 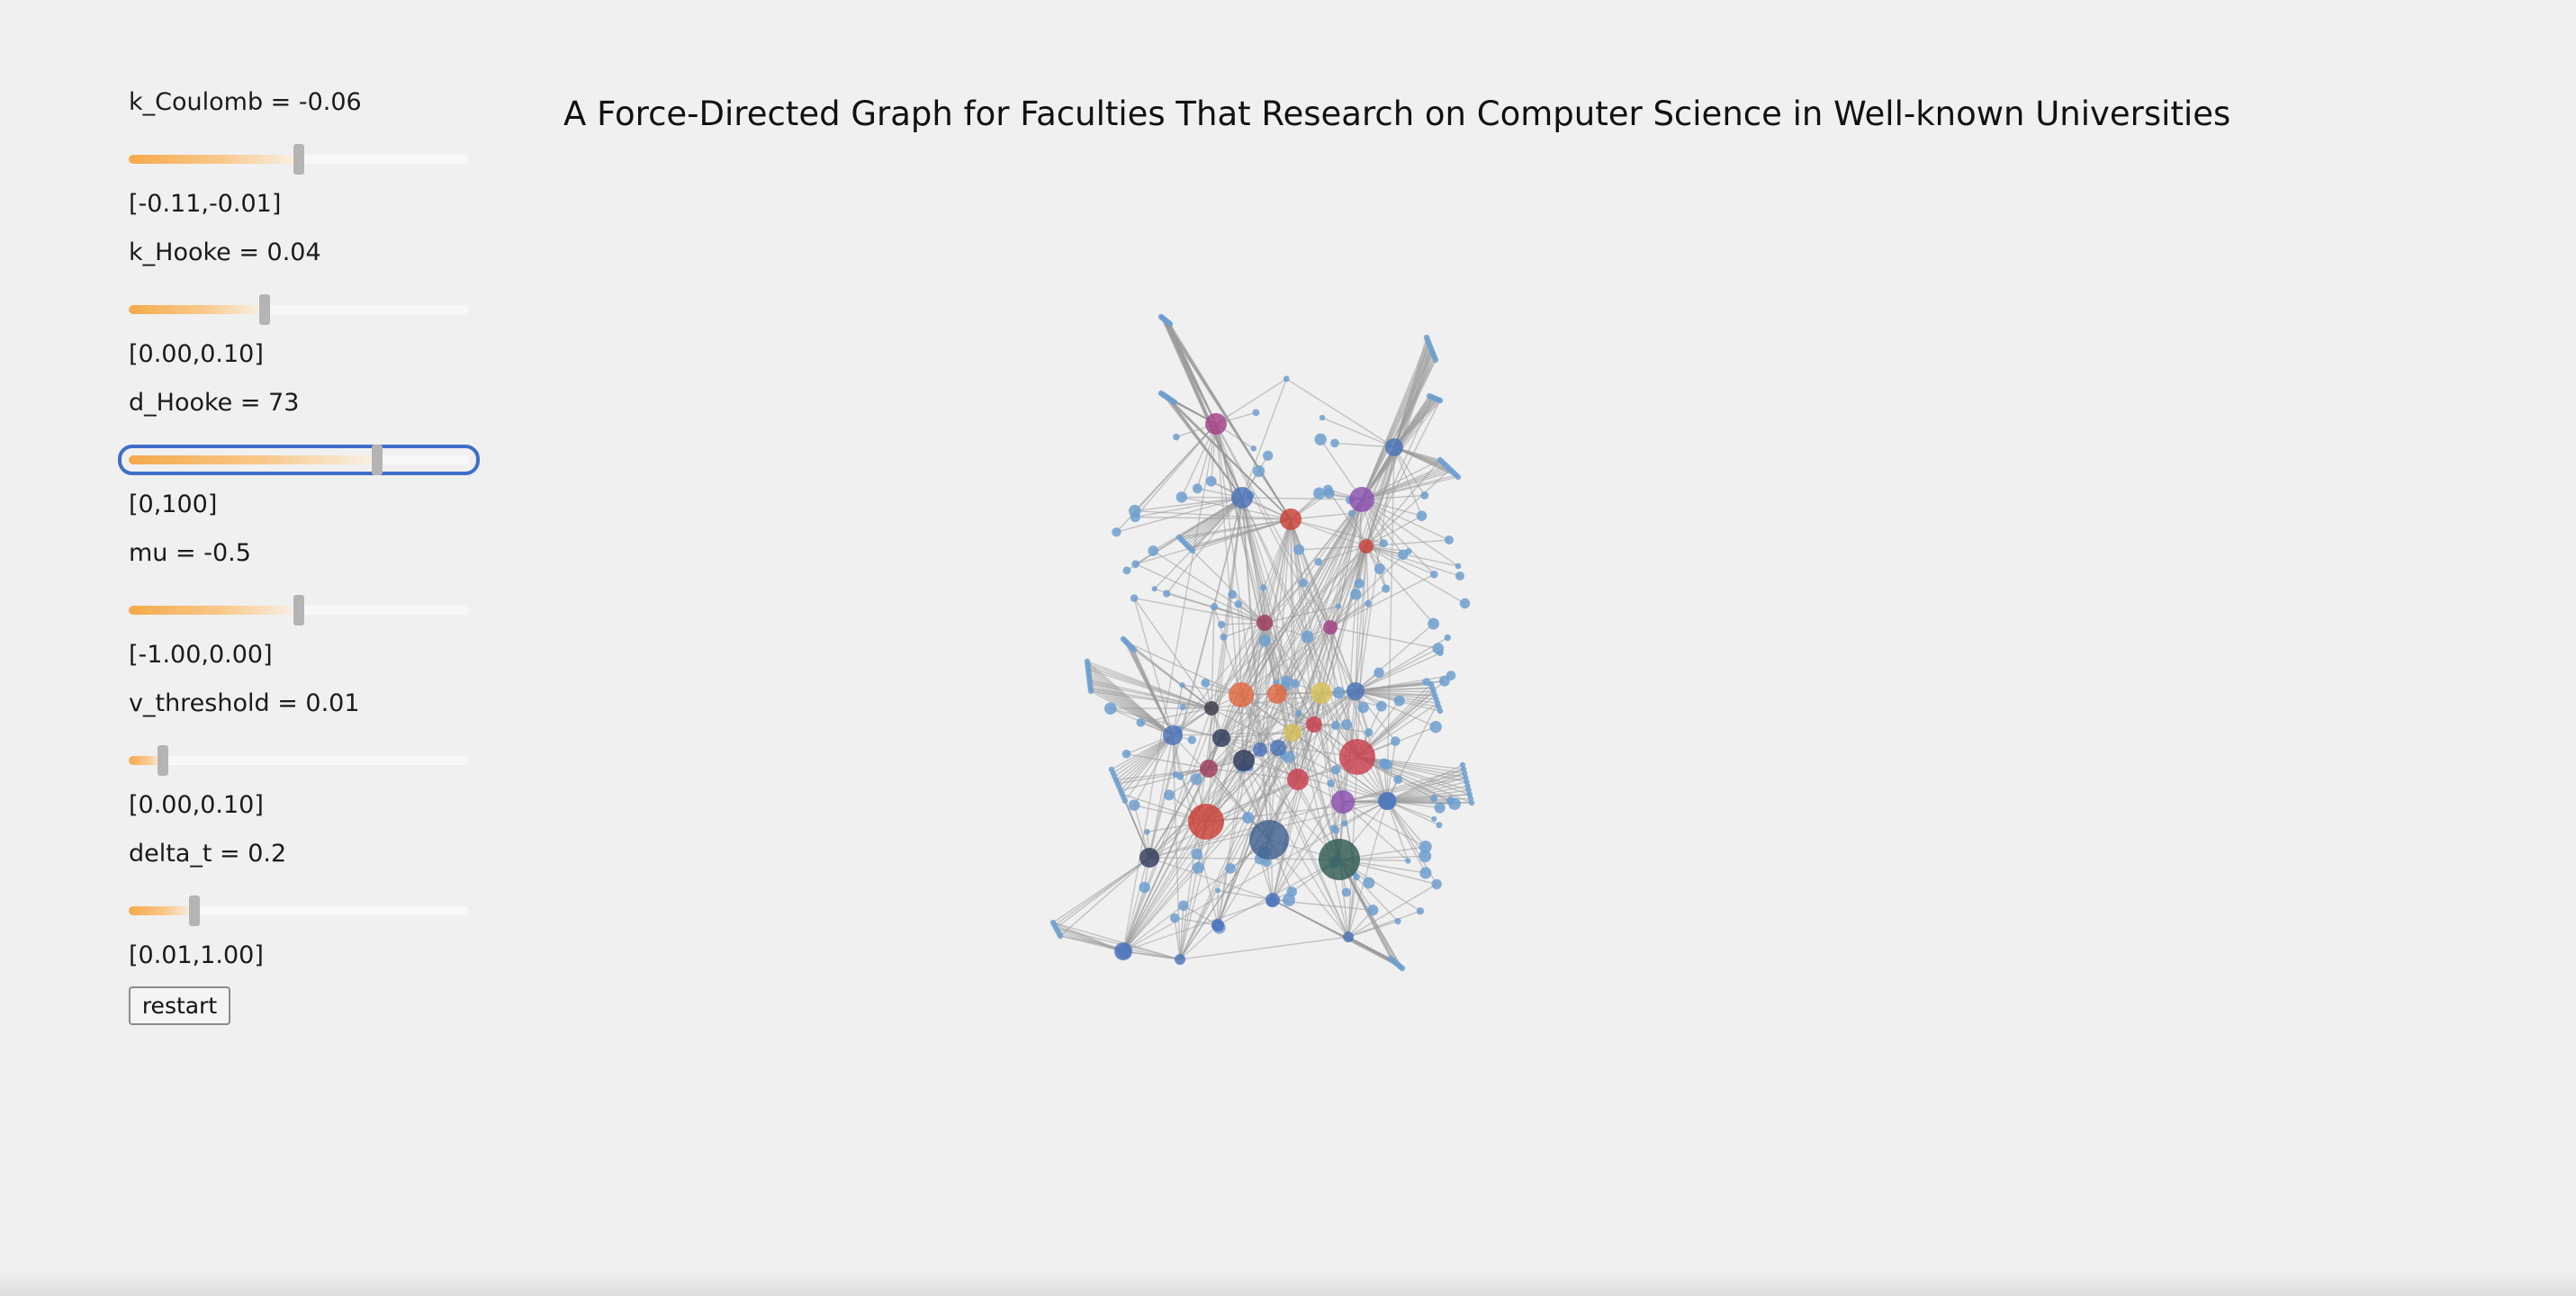 I want to click on k-hooke-slider, so click(x=299, y=310).